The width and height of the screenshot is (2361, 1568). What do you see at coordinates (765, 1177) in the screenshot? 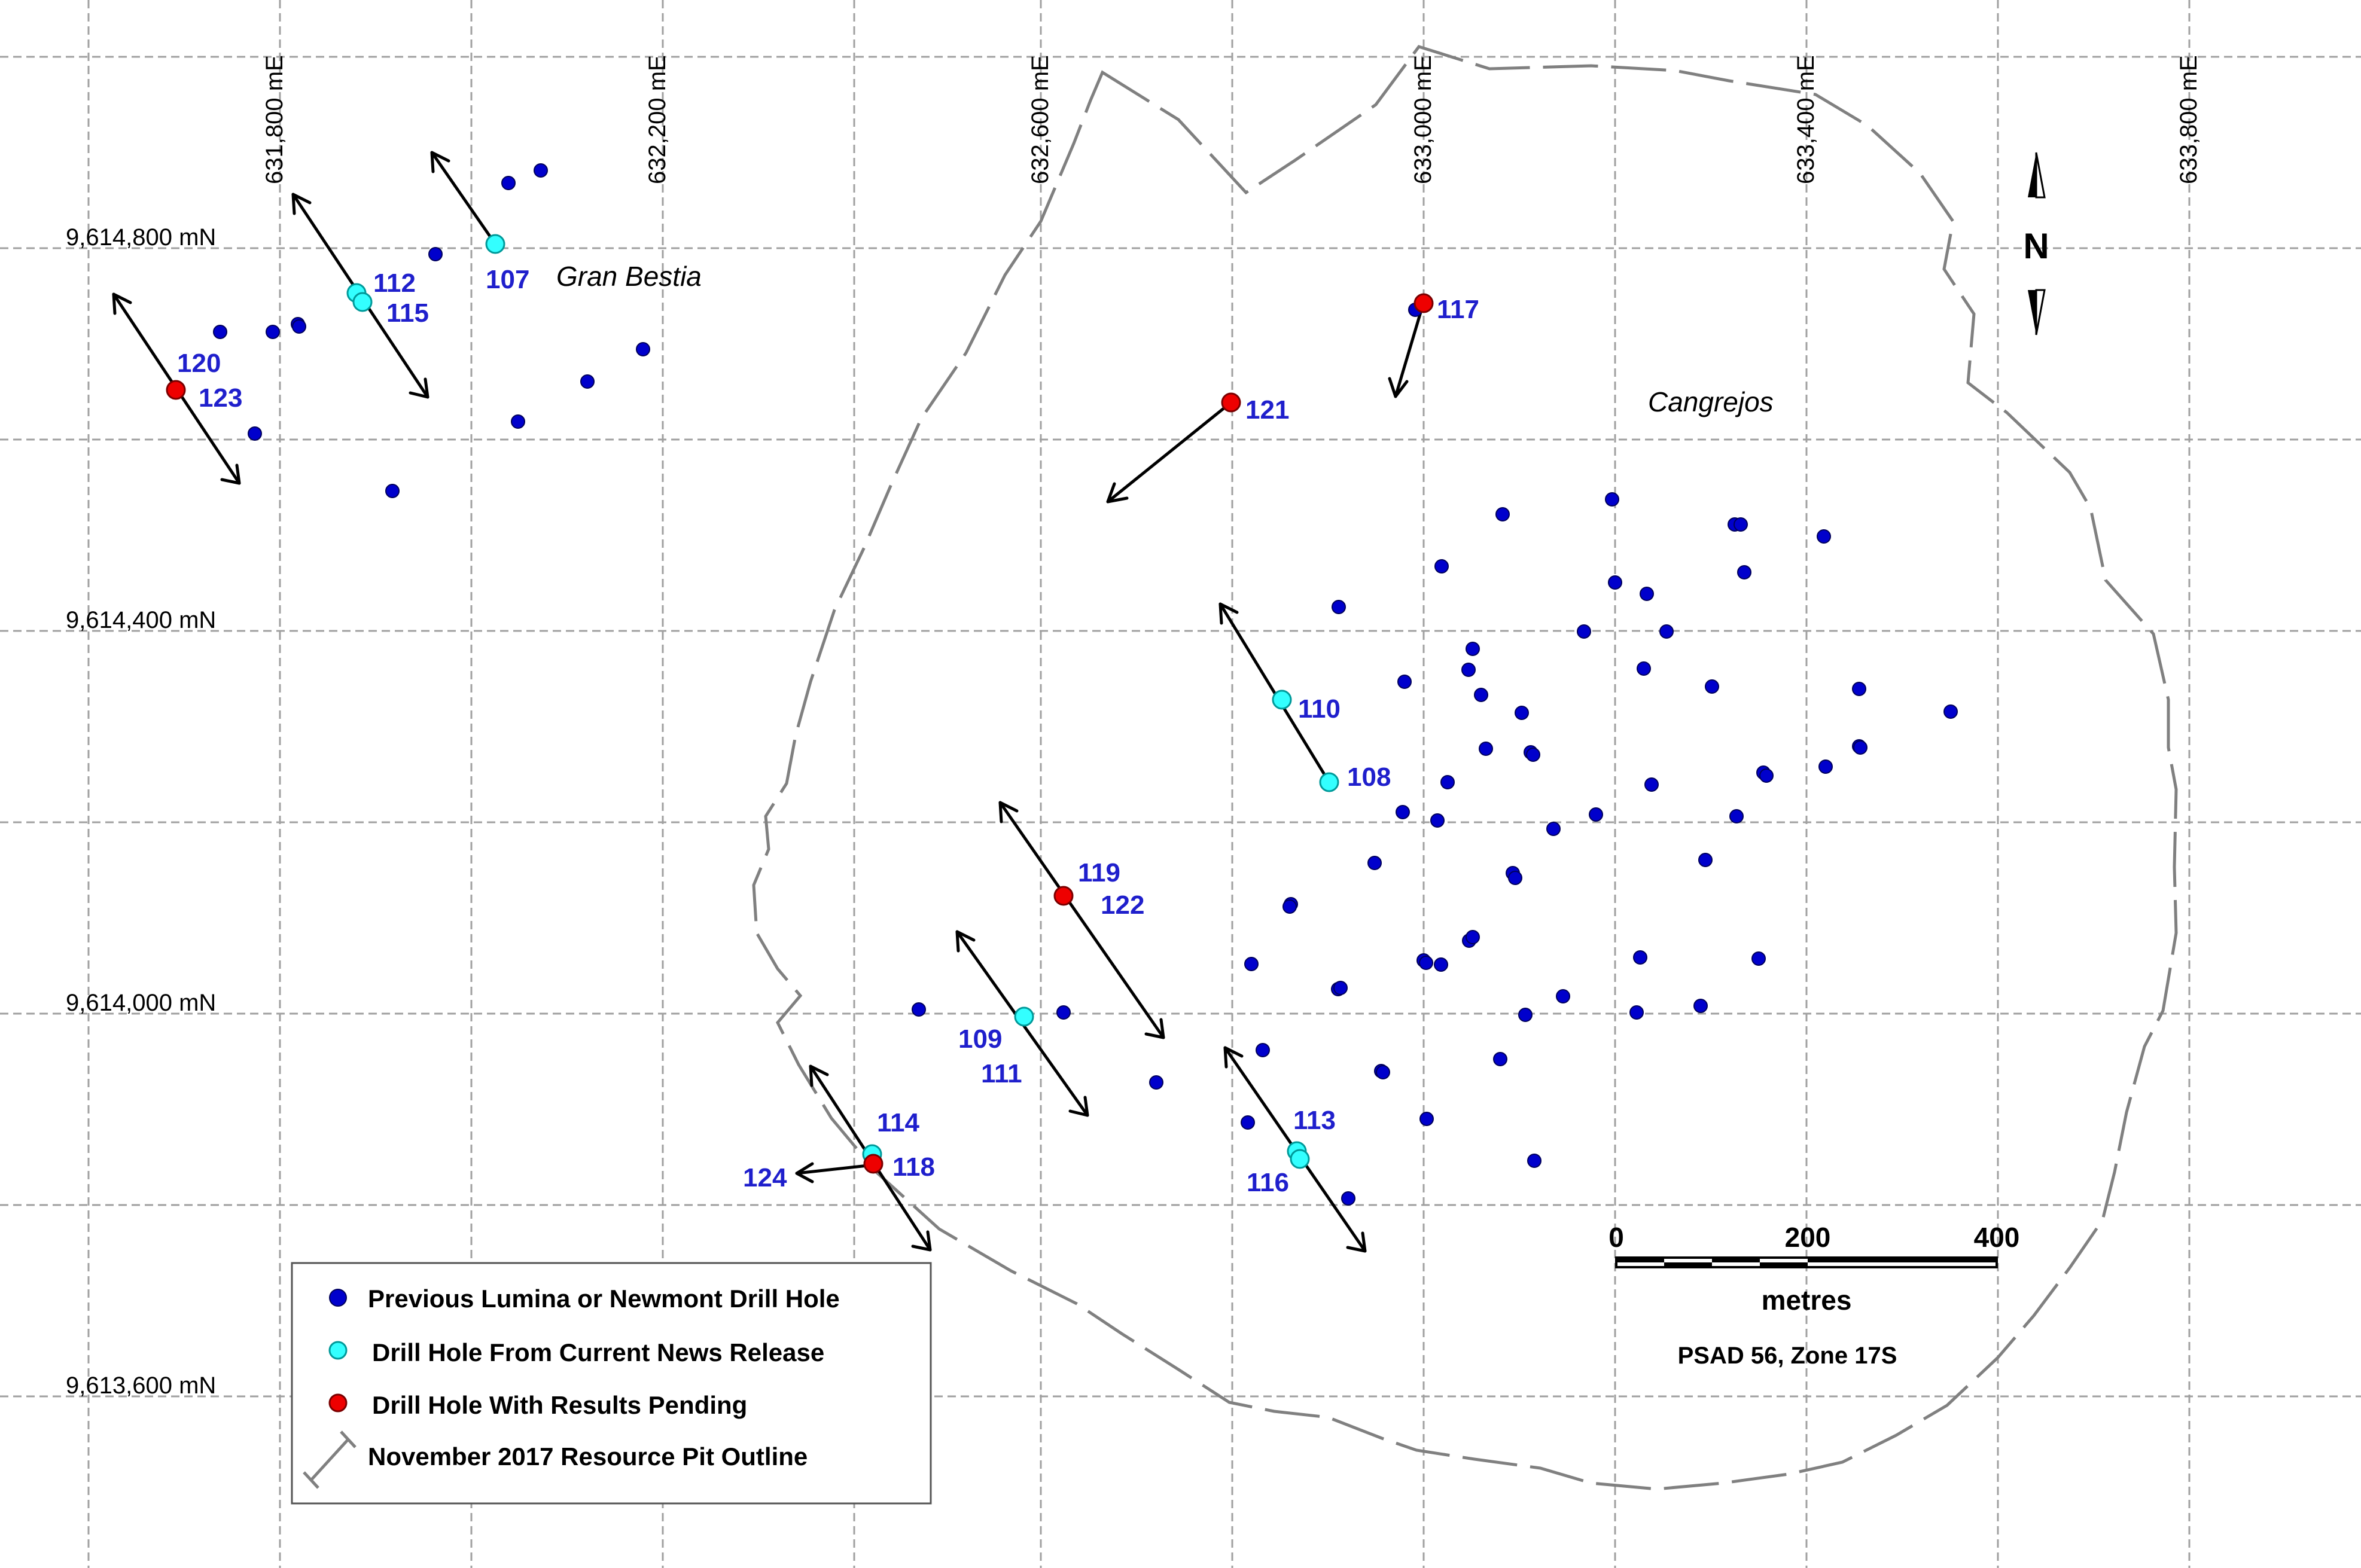
I see `hole-label: 124` at bounding box center [765, 1177].